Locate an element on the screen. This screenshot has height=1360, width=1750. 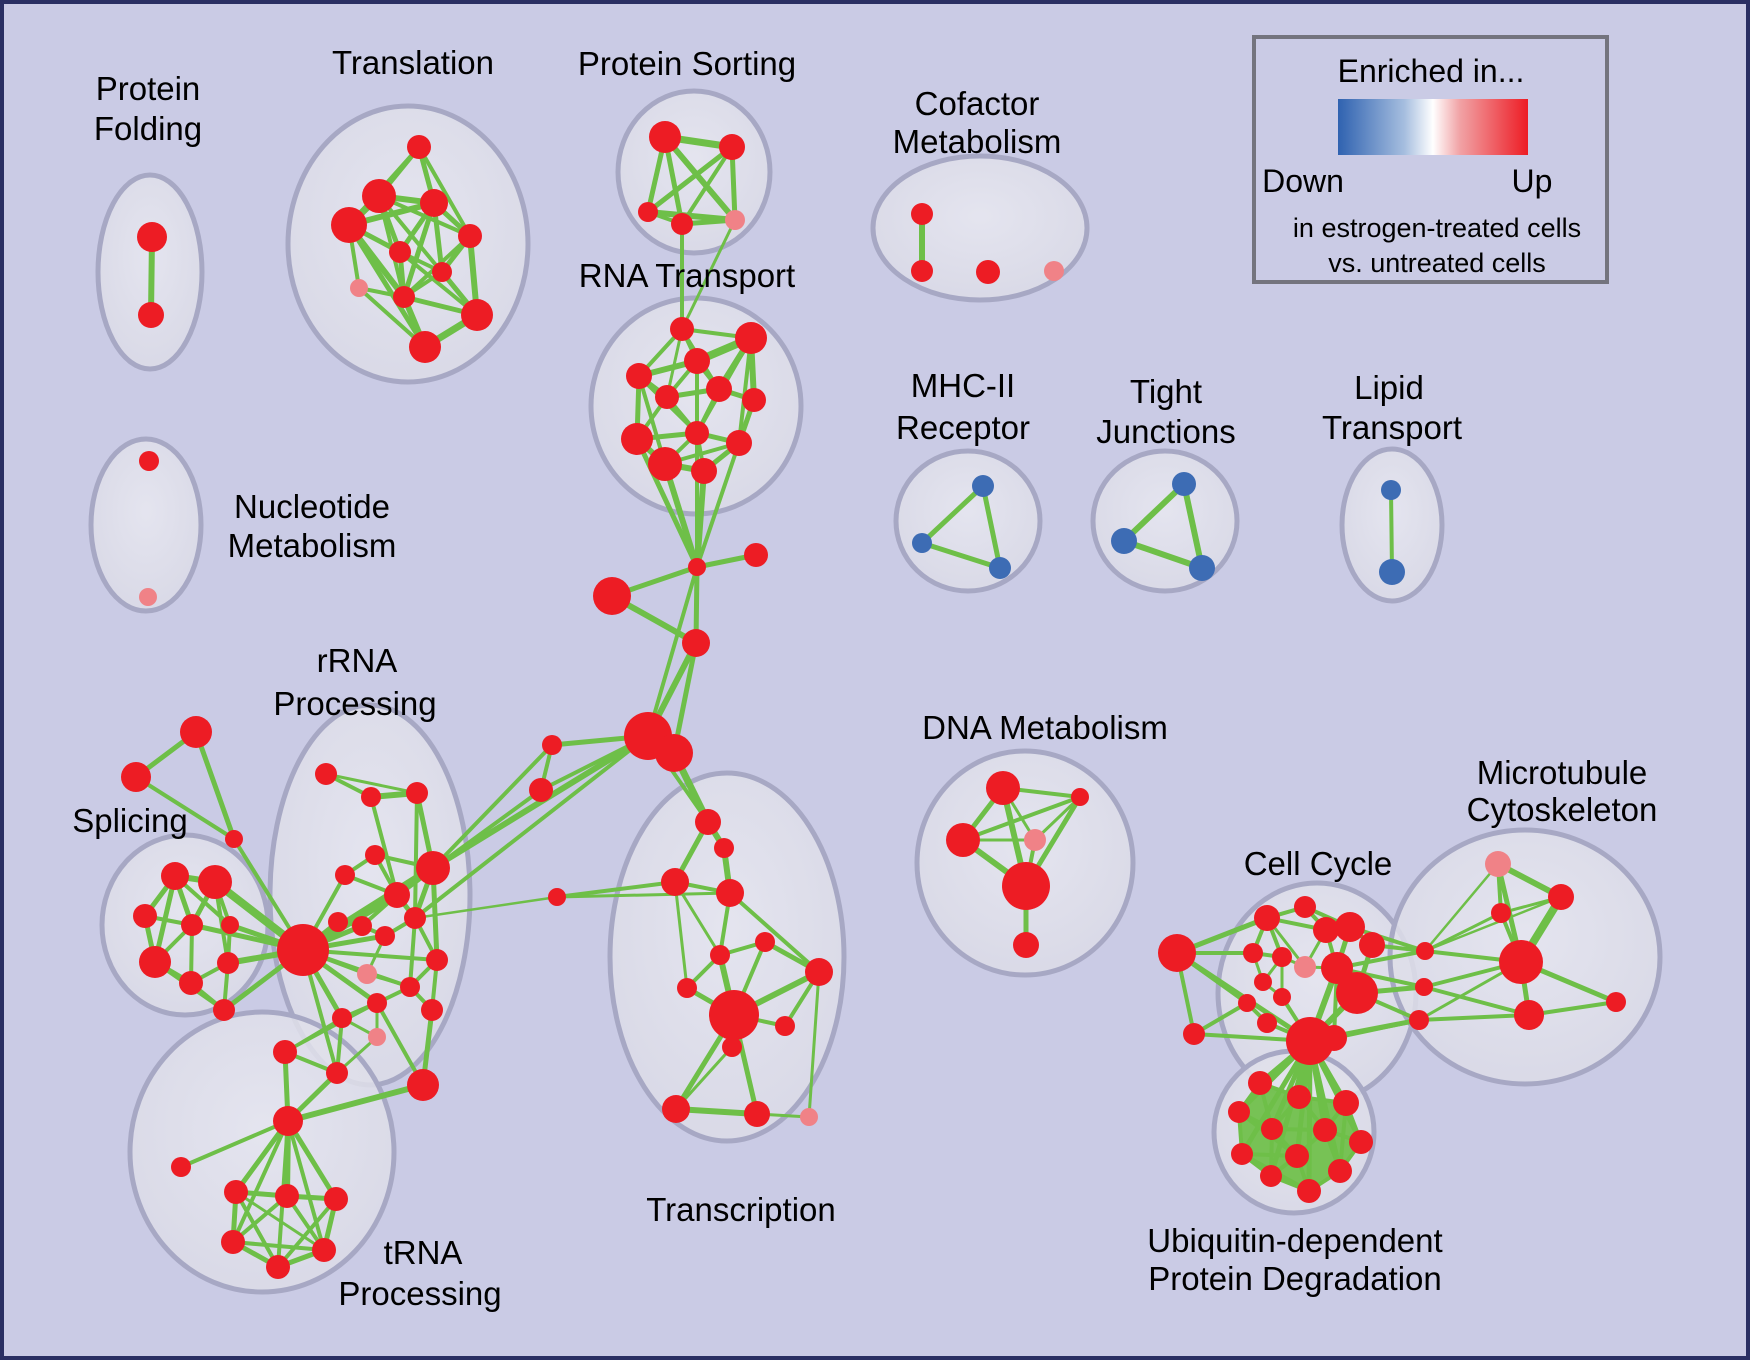
node-sp3 is located at coordinates (145, 916).